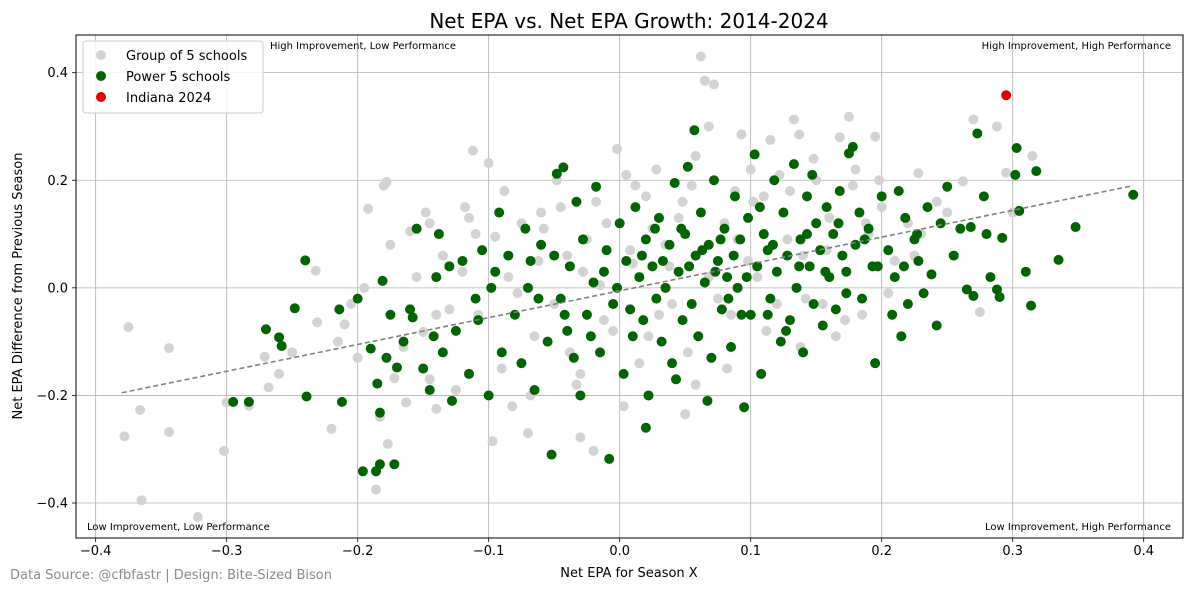  What do you see at coordinates (1078, 527) in the screenshot?
I see `annotation-bottom-right: Low Improvement, High Performance` at bounding box center [1078, 527].